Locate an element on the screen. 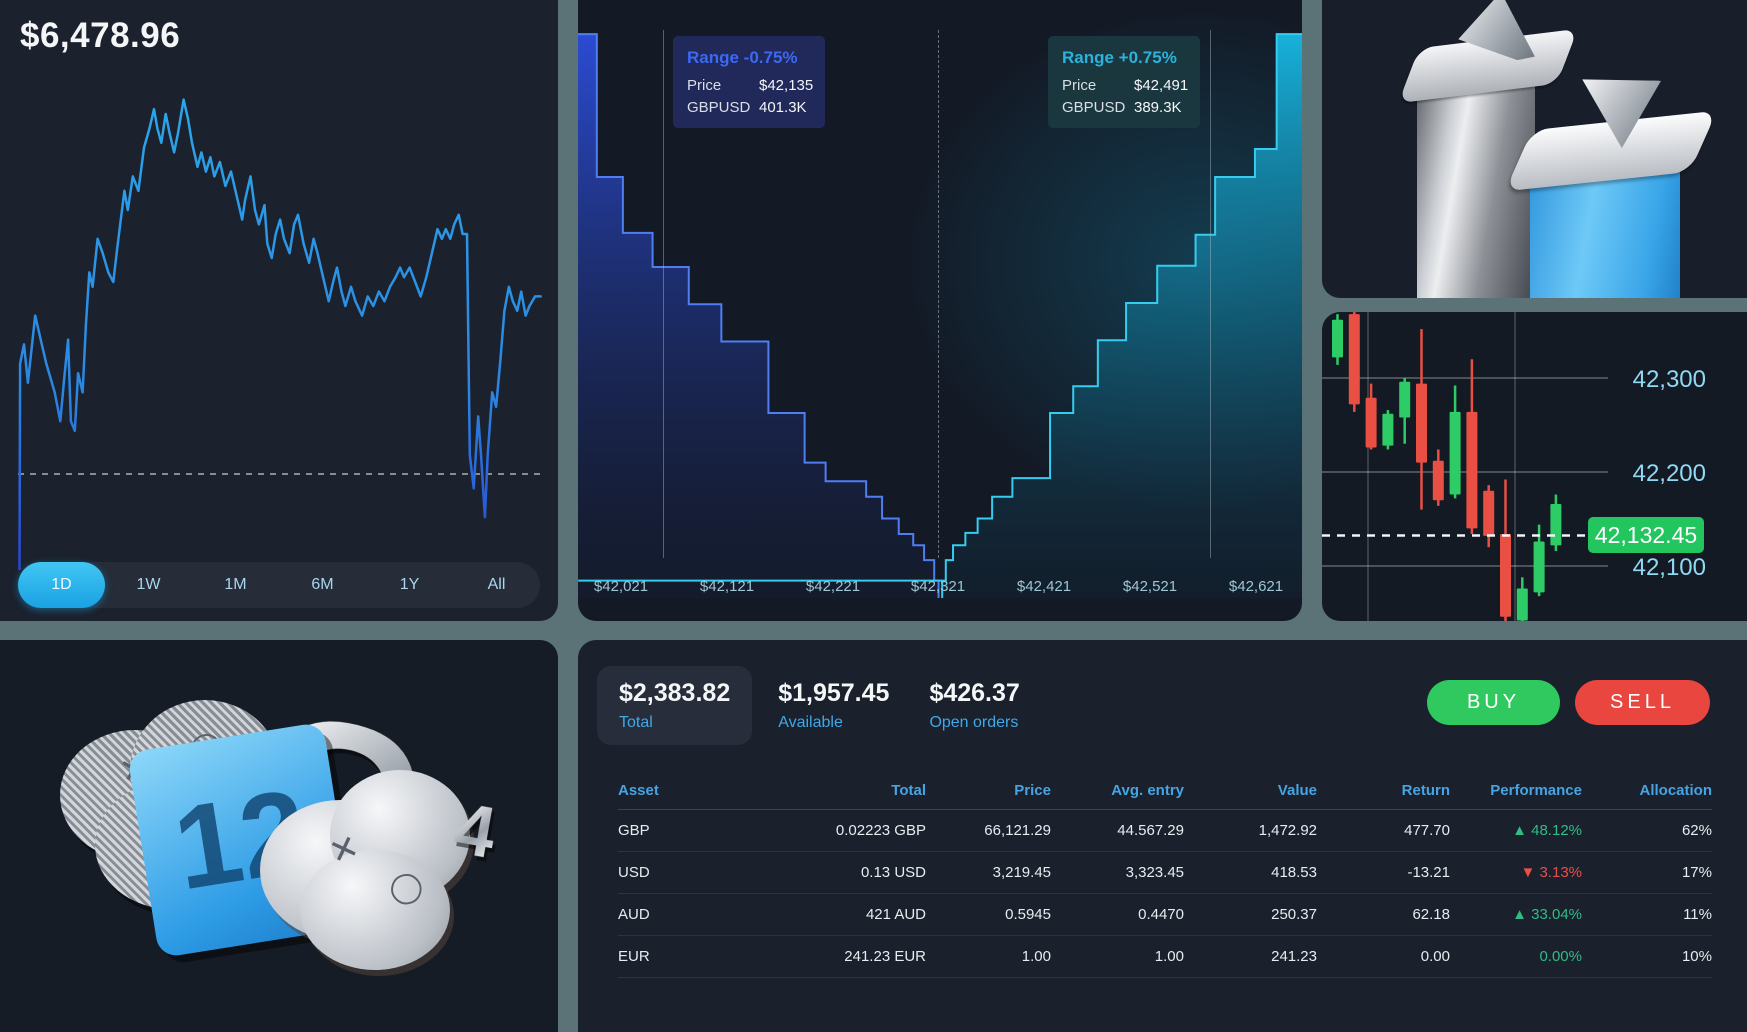 This screenshot has width=1747, height=1032. cell-return: -13.21 is located at coordinates (1383, 872).